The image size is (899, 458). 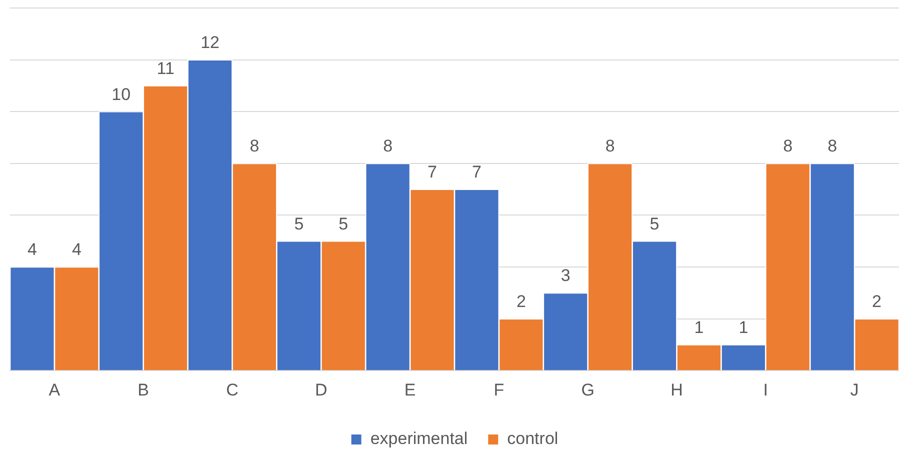 I want to click on x-tick-label: D, so click(x=321, y=390).